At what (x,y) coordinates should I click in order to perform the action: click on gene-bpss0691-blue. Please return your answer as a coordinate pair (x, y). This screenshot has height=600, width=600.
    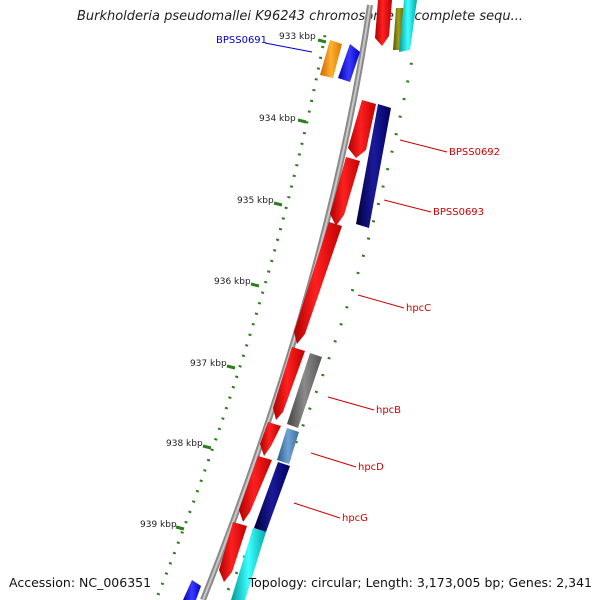
    Looking at the image, I should click on (349, 63).